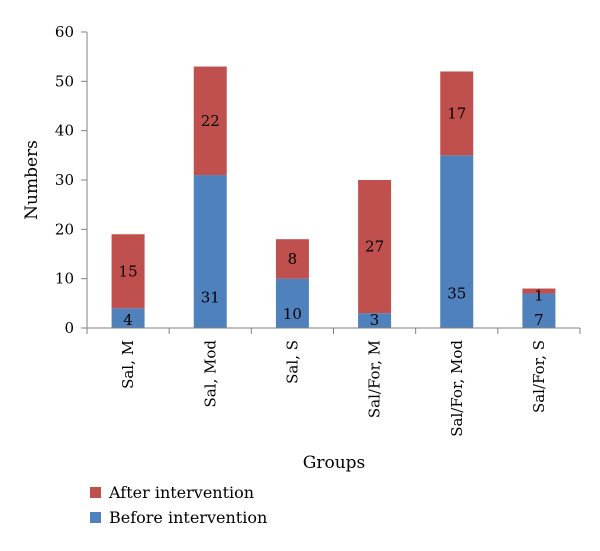  I want to click on x-tick-label: Sal/For, S, so click(539, 376).